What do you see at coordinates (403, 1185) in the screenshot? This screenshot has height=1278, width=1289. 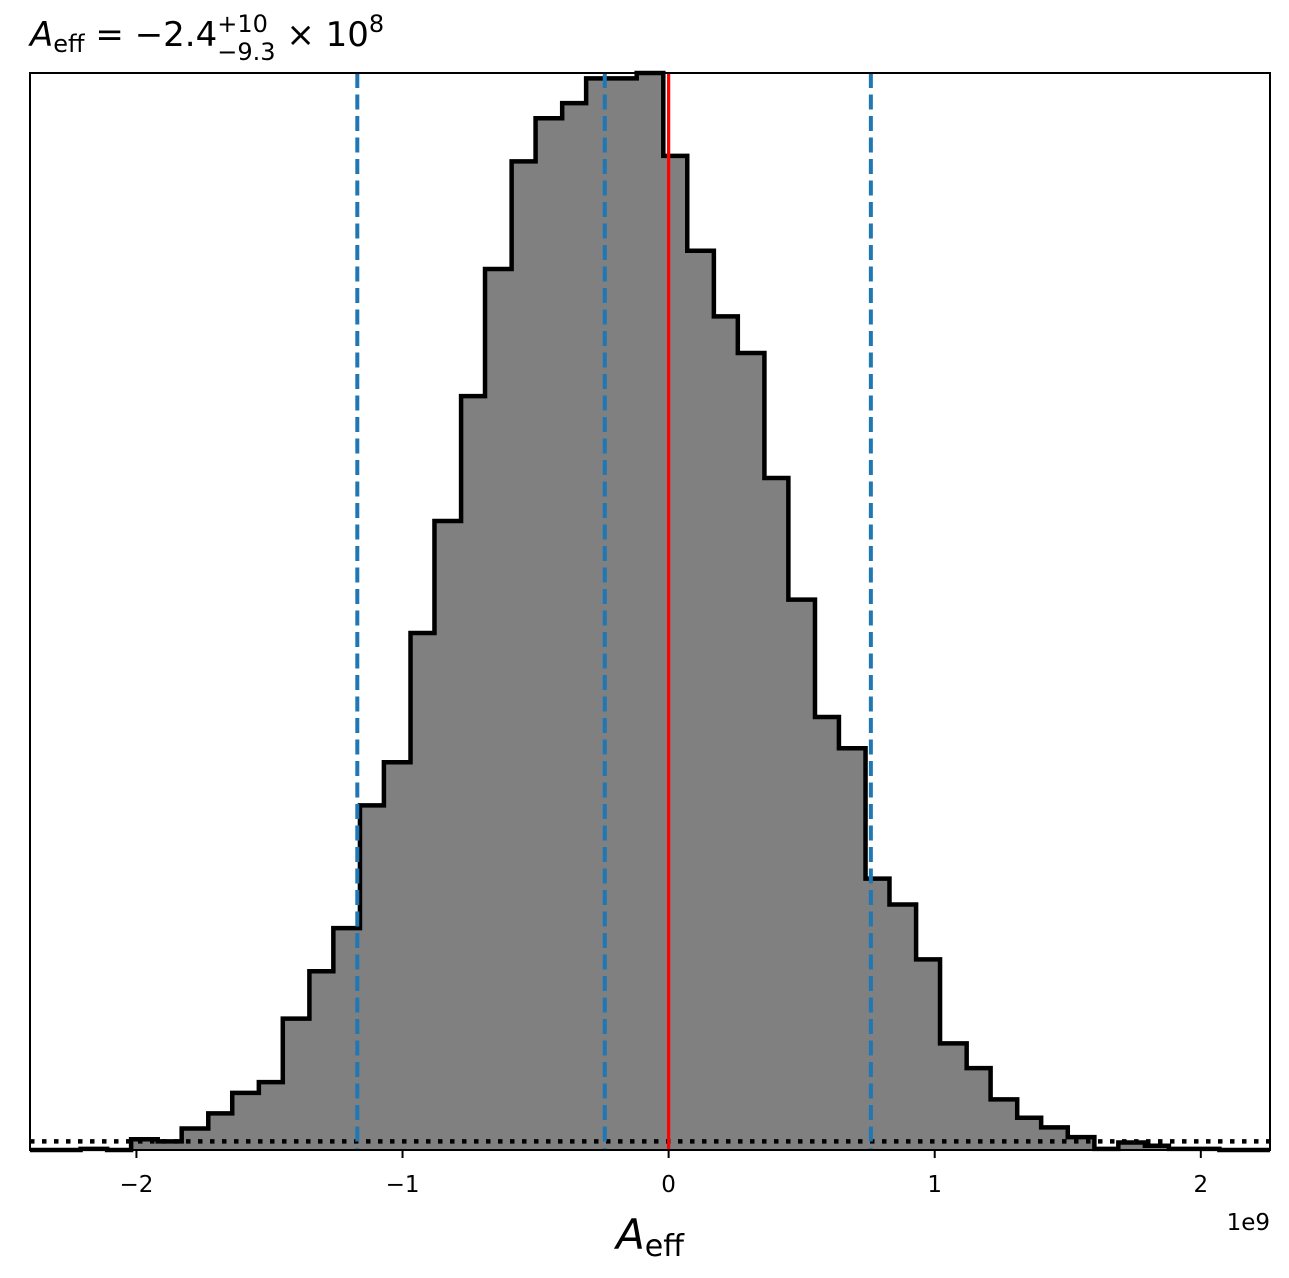 I see `x-tick-label: −1` at bounding box center [403, 1185].